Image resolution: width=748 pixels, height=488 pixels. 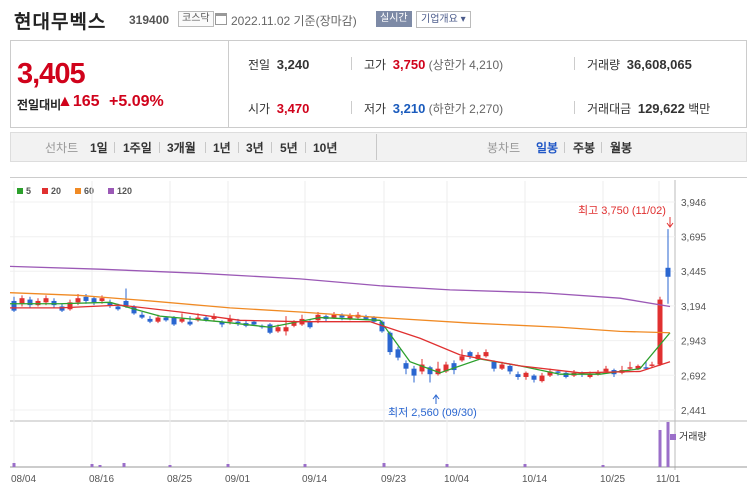 I want to click on current-price: 3,405, so click(x=51, y=74).